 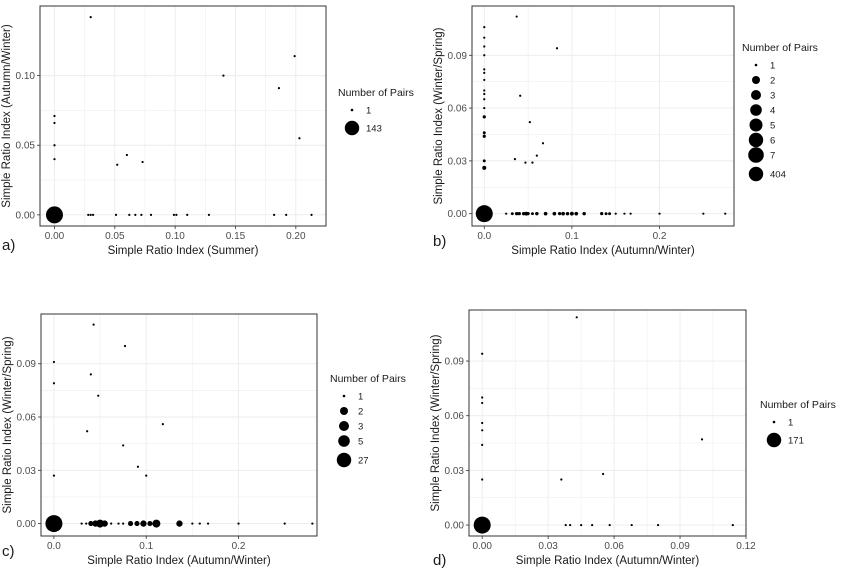 What do you see at coordinates (183, 251) in the screenshot?
I see `x-axis-label: Simple Ratio Index (Summer)` at bounding box center [183, 251].